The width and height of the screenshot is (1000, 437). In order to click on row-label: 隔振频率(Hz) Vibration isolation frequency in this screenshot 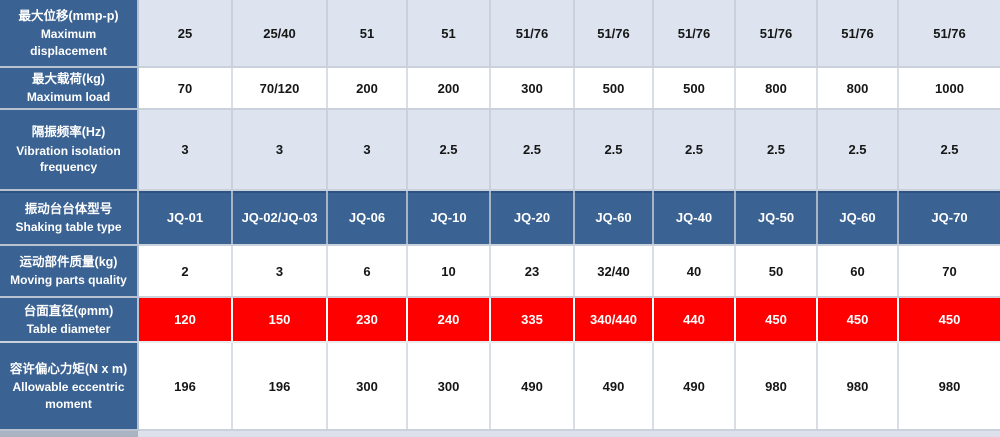, I will do `click(69, 150)`.